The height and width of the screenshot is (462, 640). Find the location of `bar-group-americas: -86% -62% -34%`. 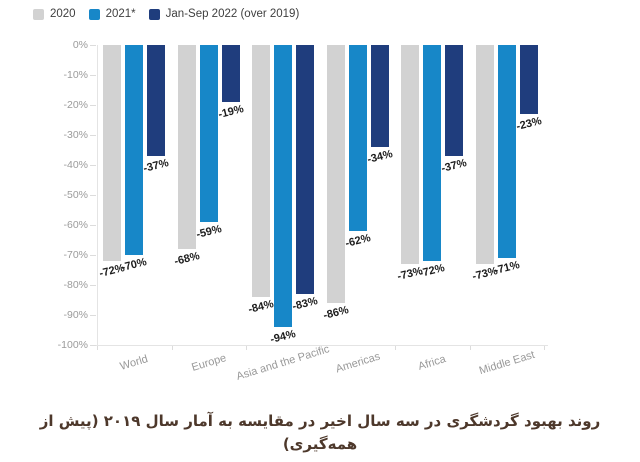

bar-group-americas: -86% -62% -34% is located at coordinates (358, 195).